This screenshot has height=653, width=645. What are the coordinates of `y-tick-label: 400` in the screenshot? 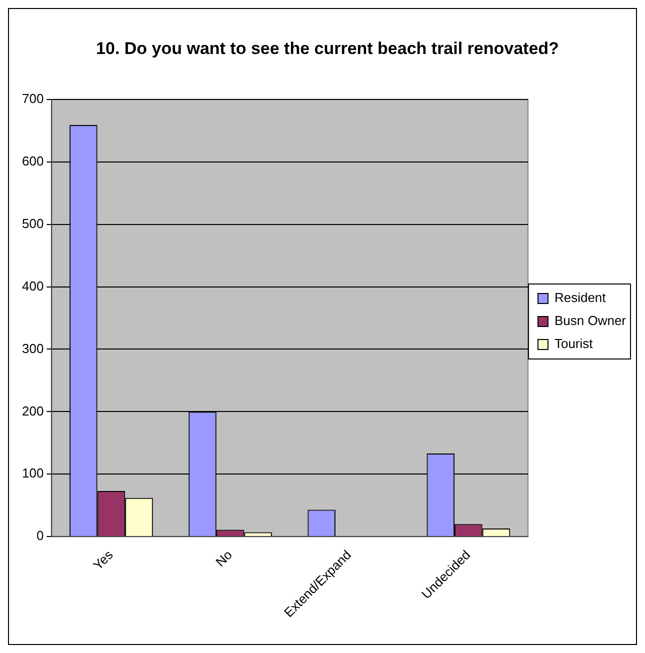 It's located at (33, 286).